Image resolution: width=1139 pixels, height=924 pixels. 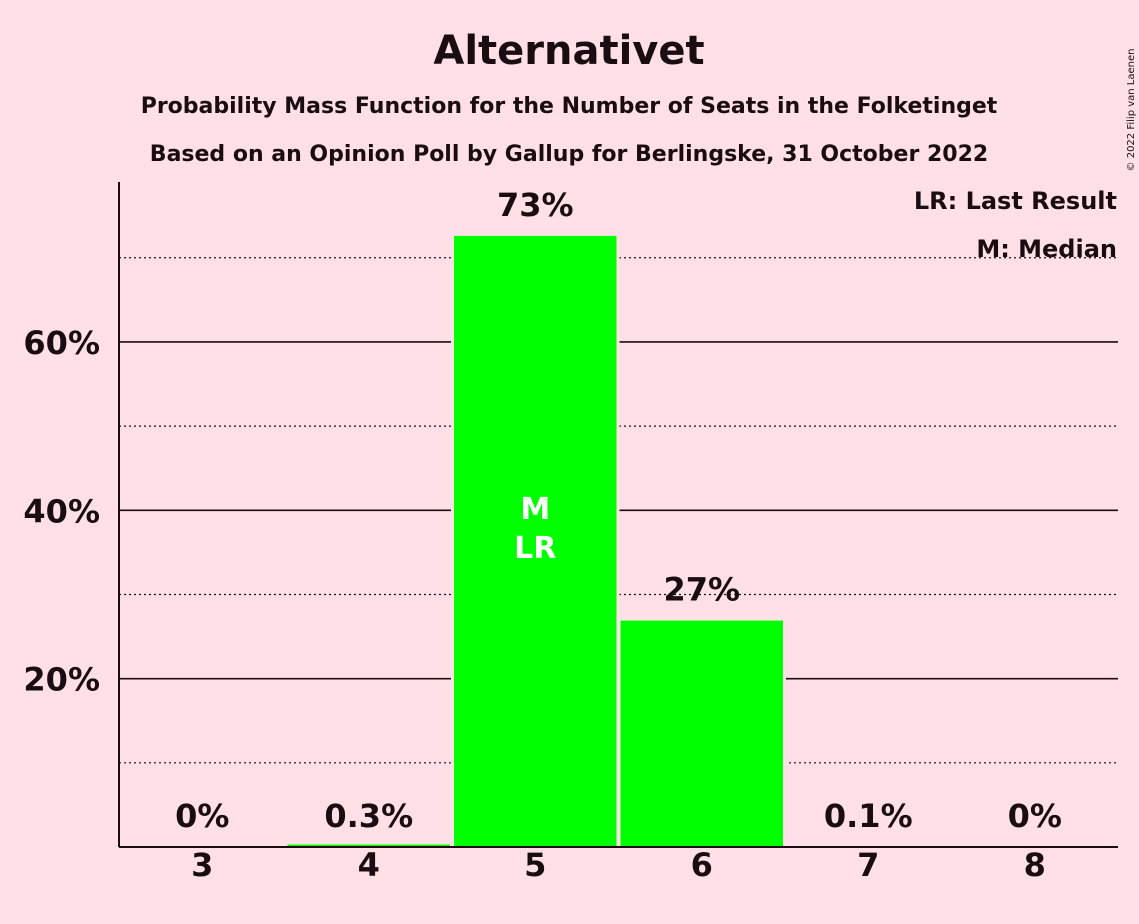 I want to click on chart-title: Alternativet, so click(x=568, y=51).